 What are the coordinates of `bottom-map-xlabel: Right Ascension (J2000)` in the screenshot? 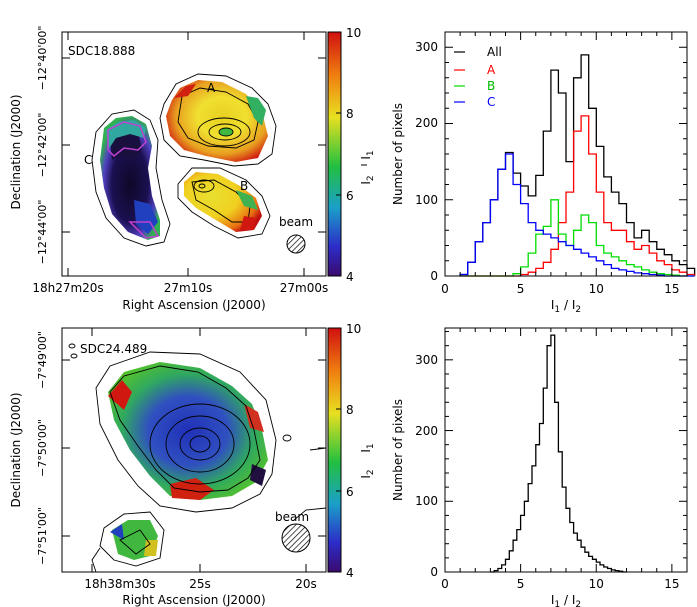 It's located at (193, 600).